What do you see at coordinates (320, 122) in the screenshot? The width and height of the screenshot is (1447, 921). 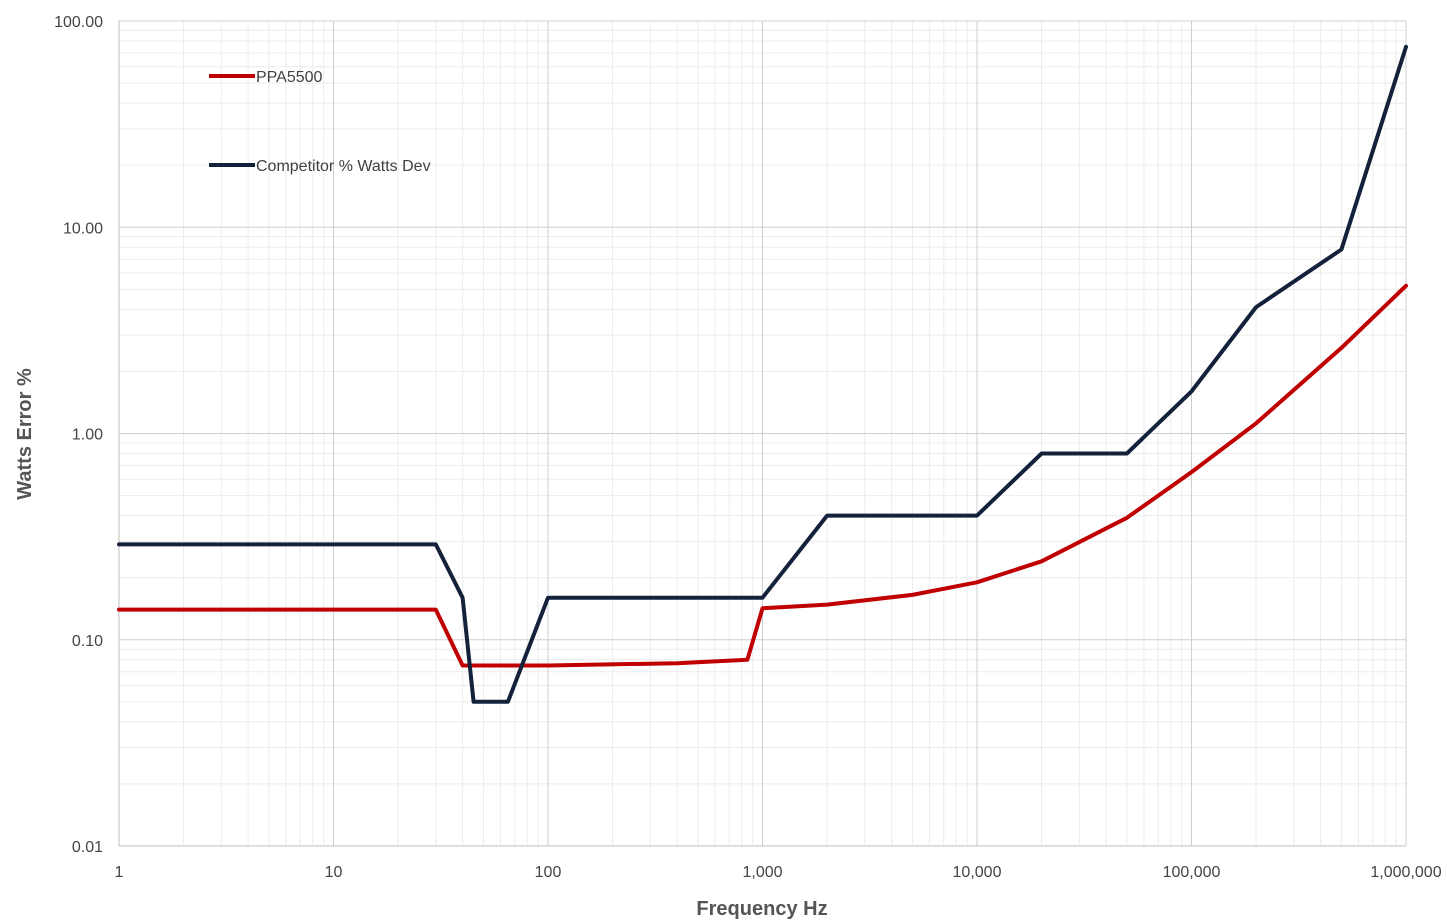 I see `legend: PPA5500 Competitor % Watts Dev` at bounding box center [320, 122].